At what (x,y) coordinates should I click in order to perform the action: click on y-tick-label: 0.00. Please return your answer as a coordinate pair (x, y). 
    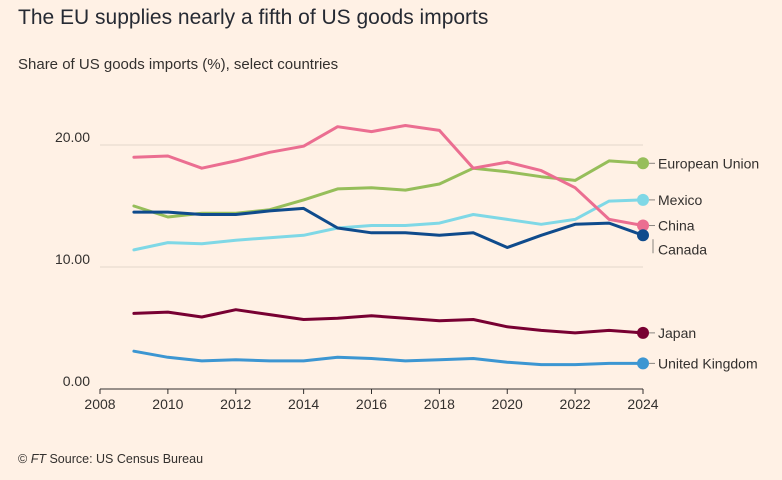
    Looking at the image, I should click on (76, 381).